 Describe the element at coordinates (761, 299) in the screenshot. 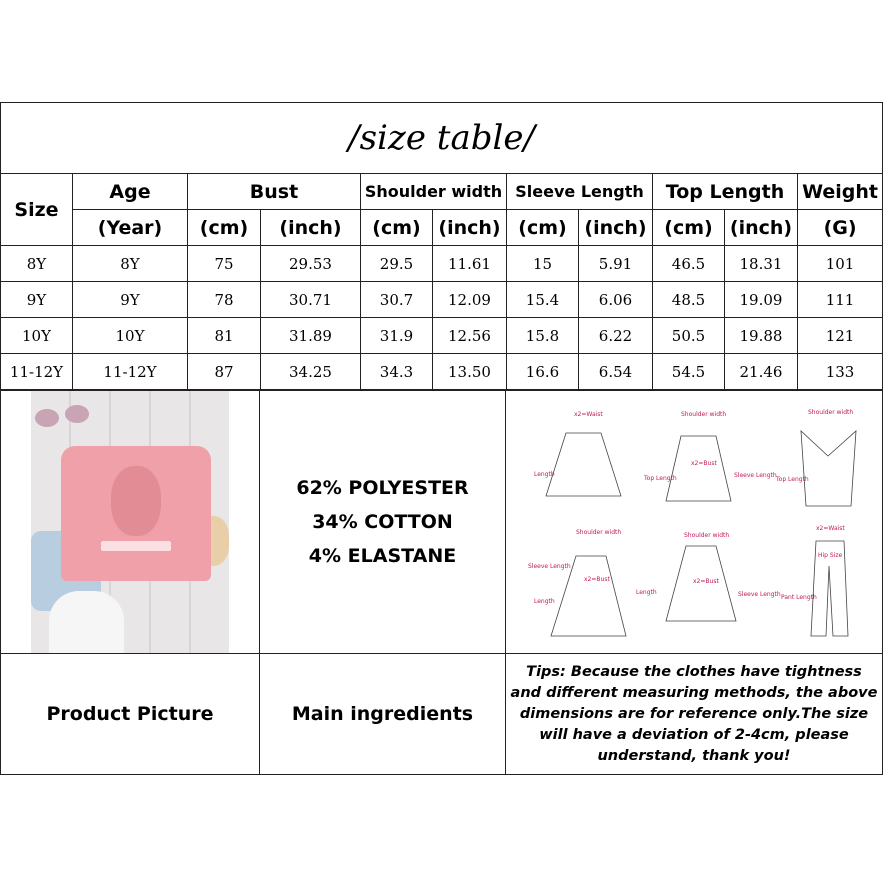

I see `table-cell: 19.09` at that location.